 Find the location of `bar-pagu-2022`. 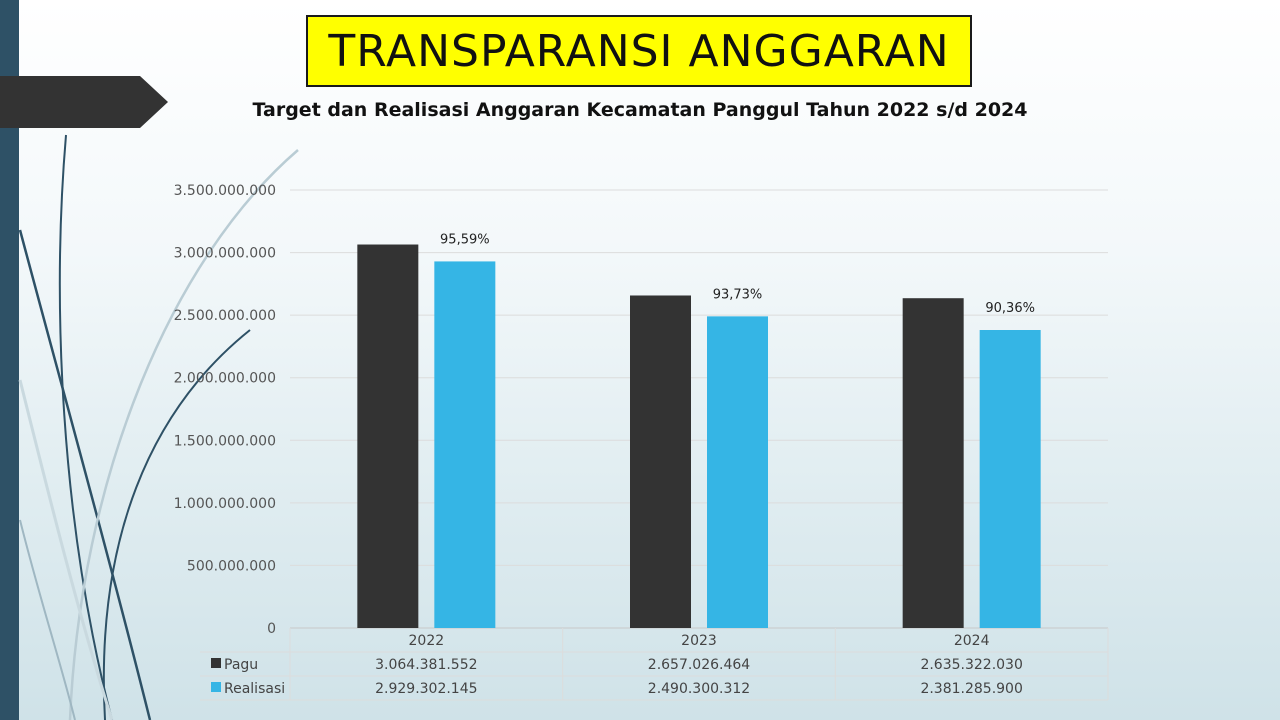

bar-pagu-2022 is located at coordinates (388, 436).